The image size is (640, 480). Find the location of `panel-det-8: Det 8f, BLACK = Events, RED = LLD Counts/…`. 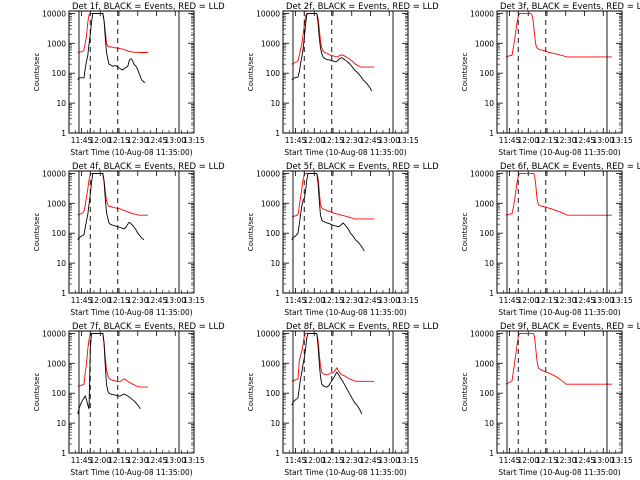

panel-det-8: Det 8f, BLACK = Events, RED = LLD Counts/… is located at coordinates (343, 399).